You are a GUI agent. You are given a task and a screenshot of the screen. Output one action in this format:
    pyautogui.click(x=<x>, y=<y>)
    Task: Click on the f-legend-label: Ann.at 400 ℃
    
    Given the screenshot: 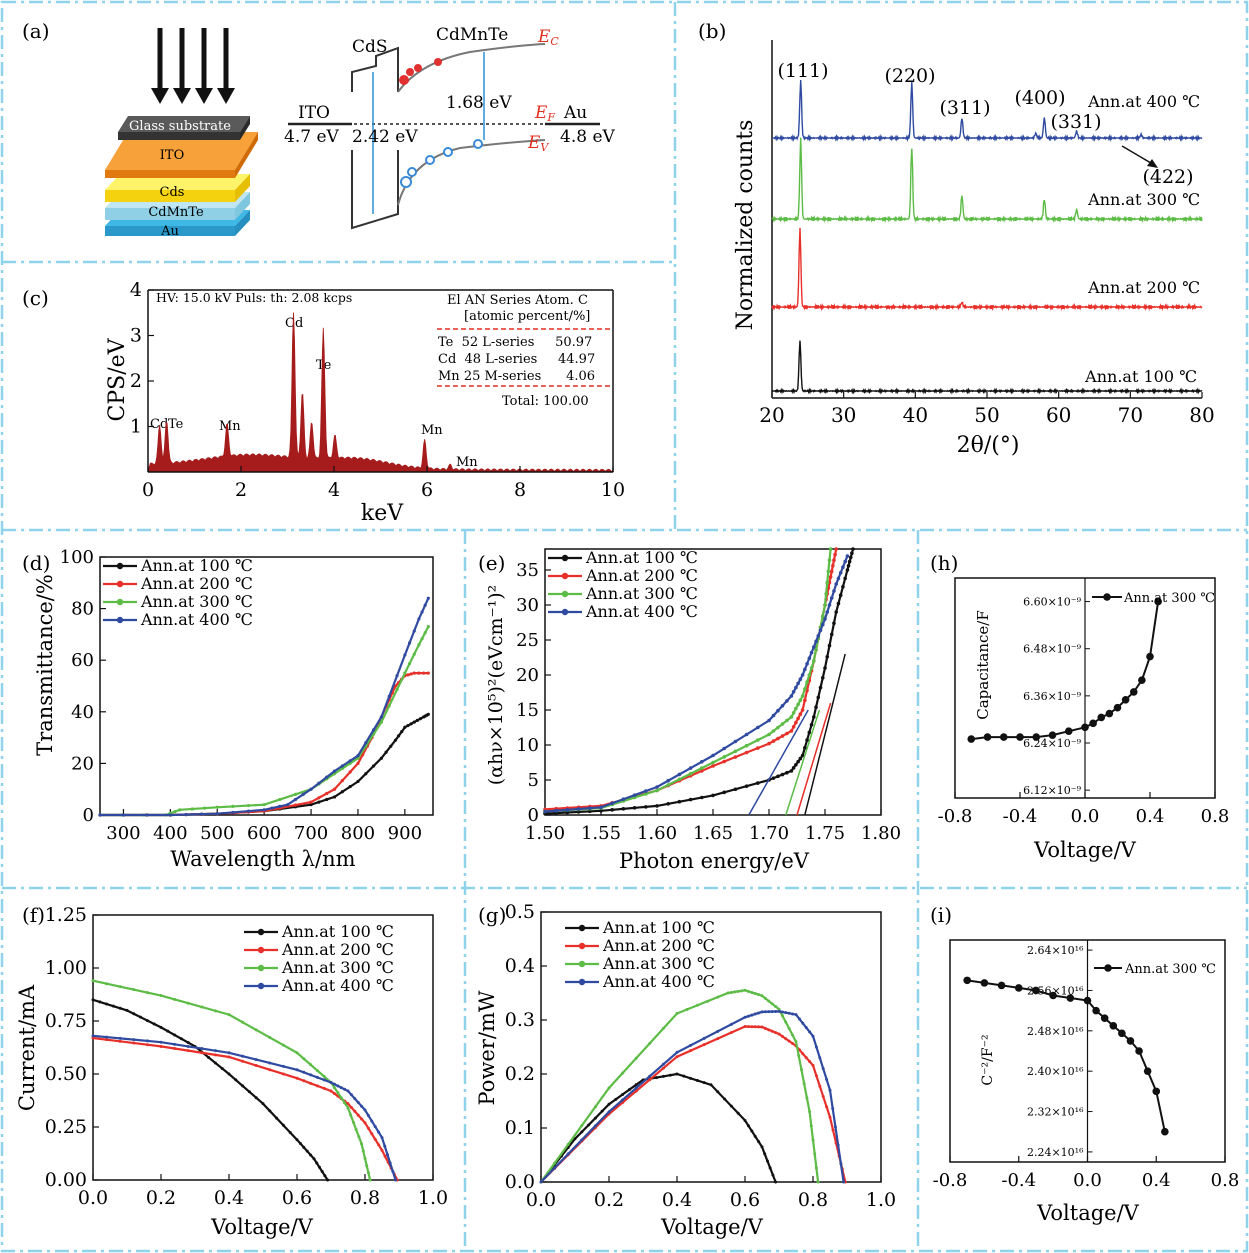 What is the action you would take?
    pyautogui.click(x=337, y=985)
    